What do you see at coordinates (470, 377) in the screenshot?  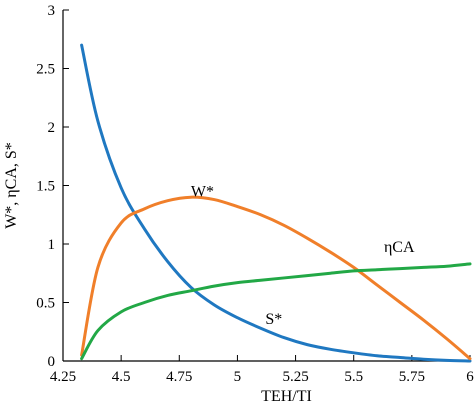 I see `x-tick-label: 6` at bounding box center [470, 377].